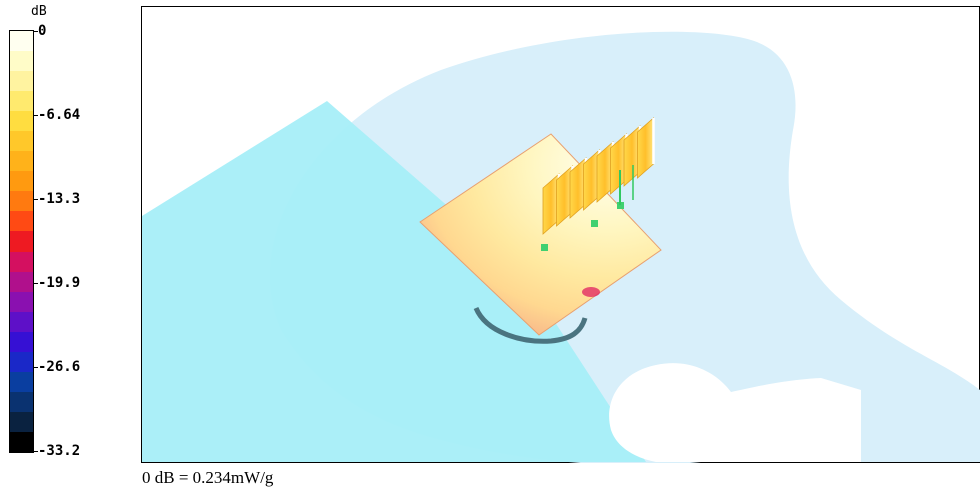  Describe the element at coordinates (735, 412) in the screenshot. I see `phantom-cutout` at that location.